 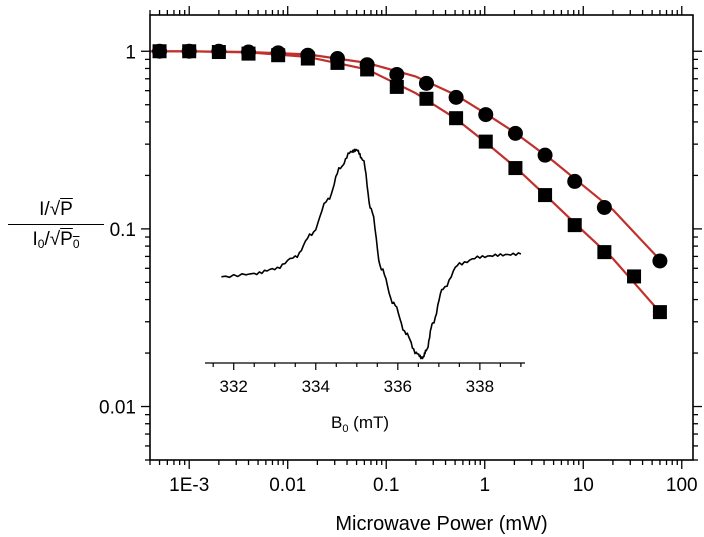 I want to click on x-tick-label: 10, so click(x=583, y=485).